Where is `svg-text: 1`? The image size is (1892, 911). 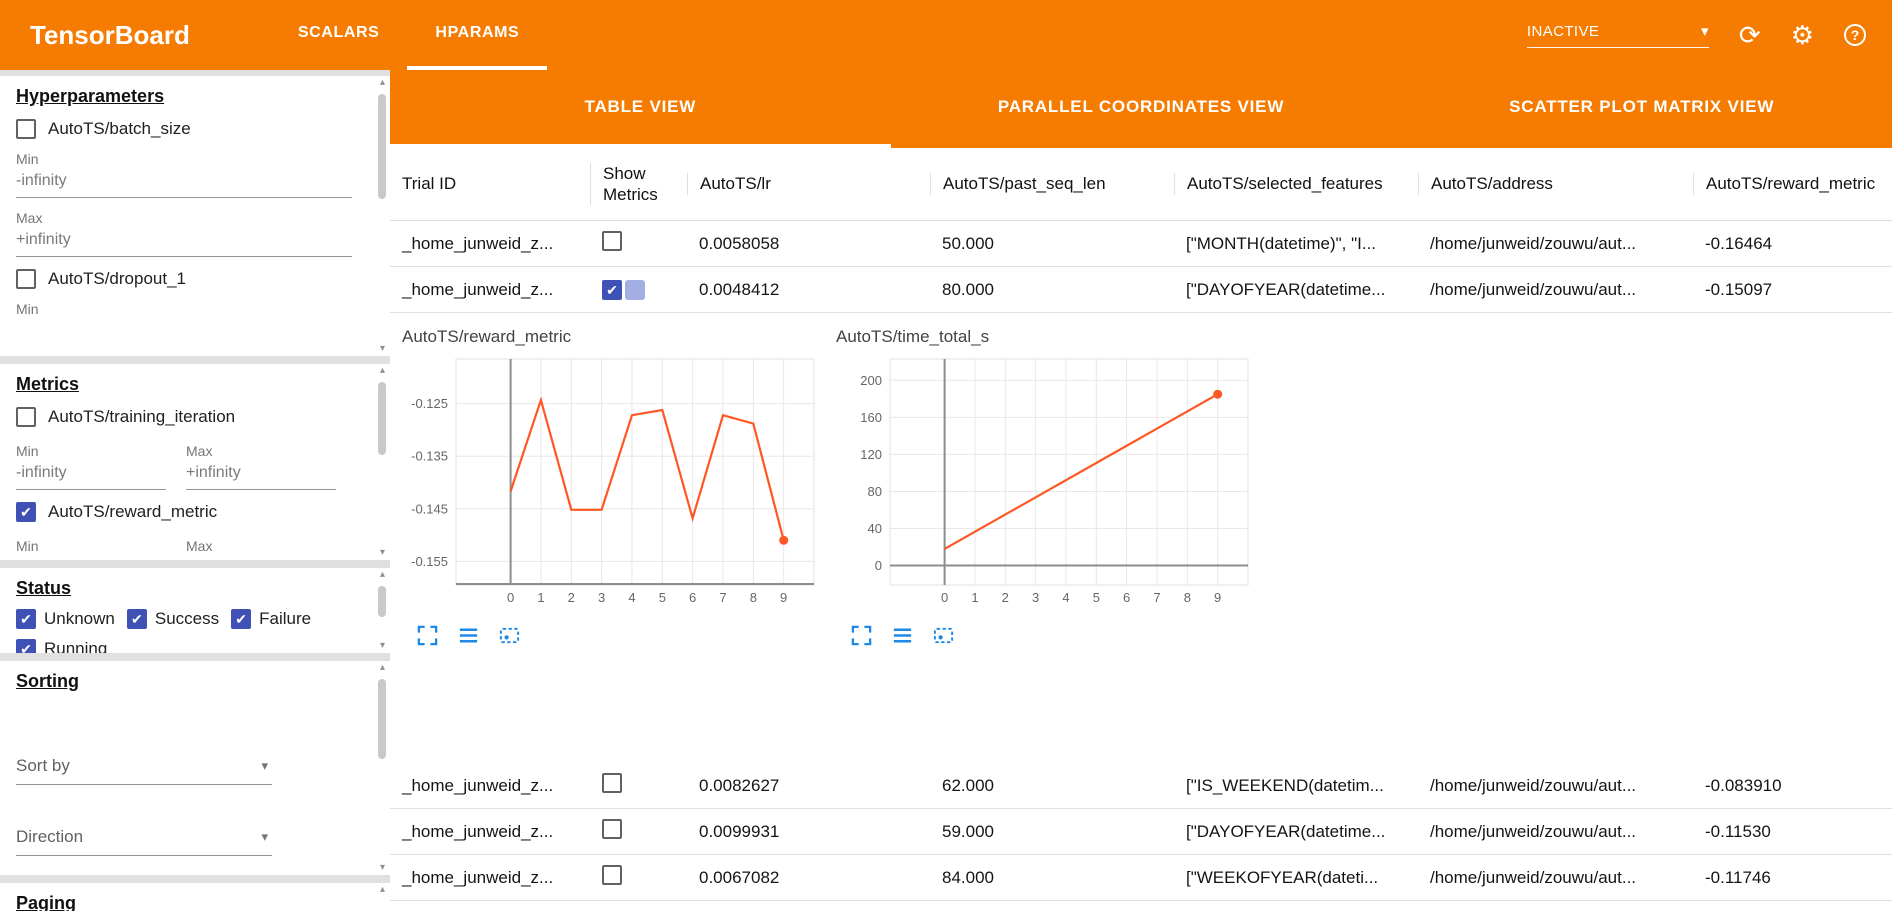 svg-text: 1 is located at coordinates (974, 597).